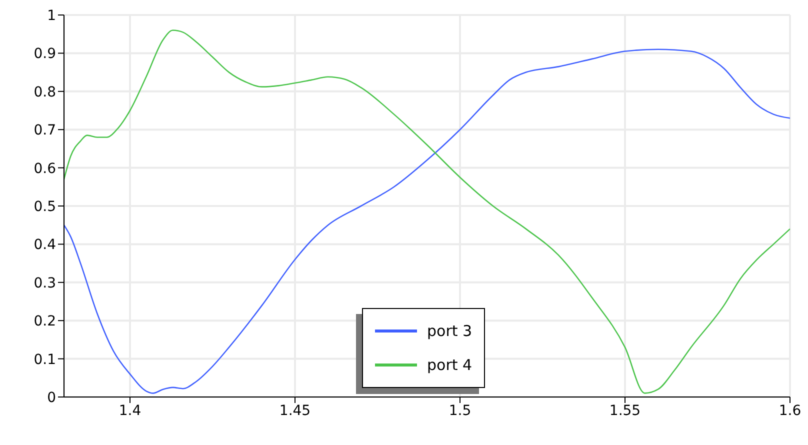  Describe the element at coordinates (45, 54) in the screenshot. I see `y-tick-label: 0.9` at that location.